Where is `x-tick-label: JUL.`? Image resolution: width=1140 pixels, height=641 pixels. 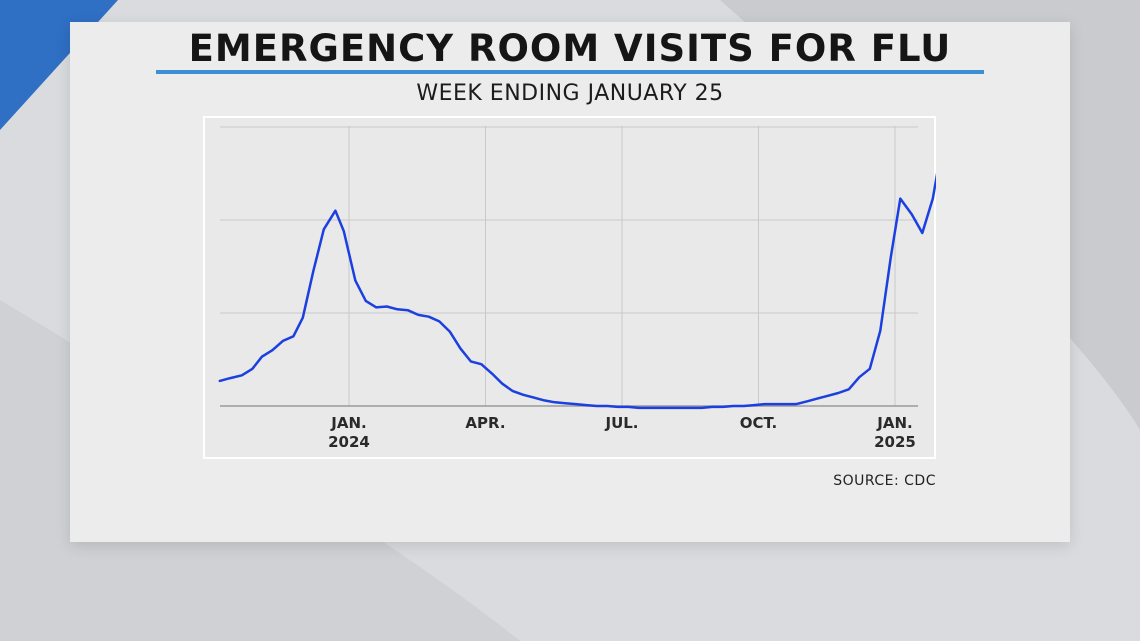 x-tick-label: JUL. is located at coordinates (622, 423).